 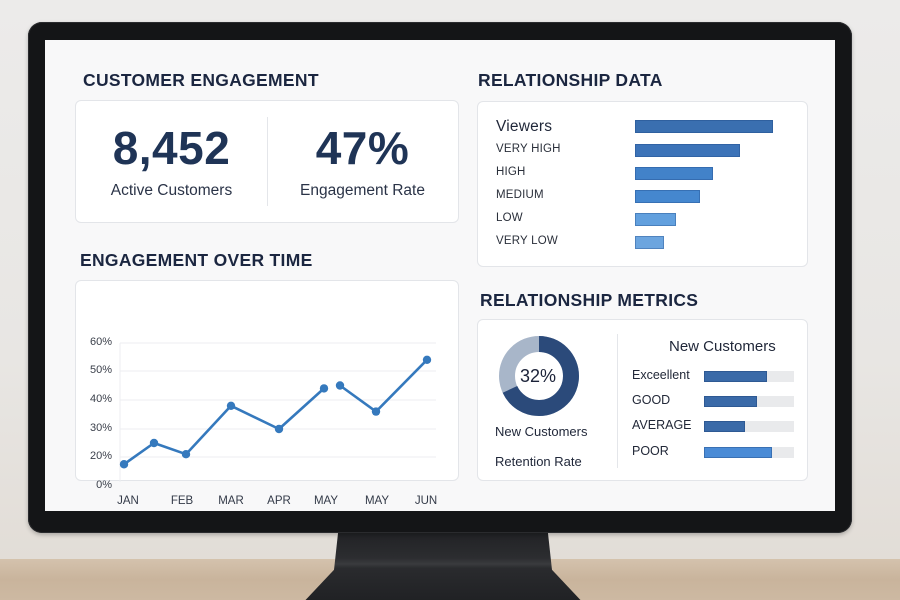 I want to click on bar-row-low: LOW, so click(x=642, y=222).